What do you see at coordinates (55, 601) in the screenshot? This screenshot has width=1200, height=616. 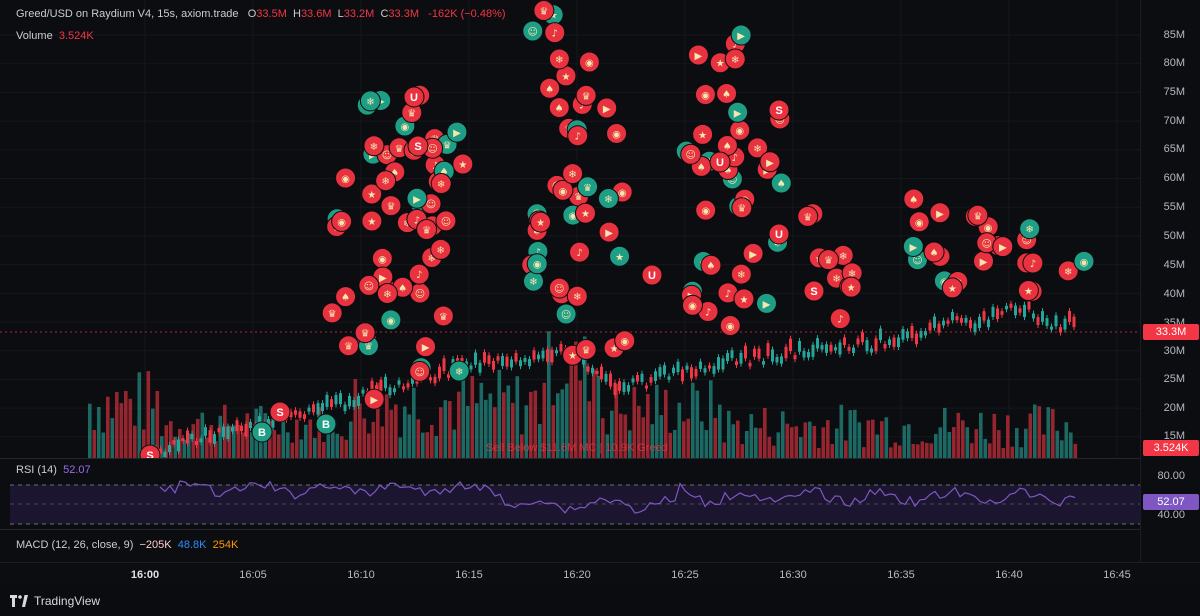 I see `tradingview-logo: TradingView` at bounding box center [55, 601].